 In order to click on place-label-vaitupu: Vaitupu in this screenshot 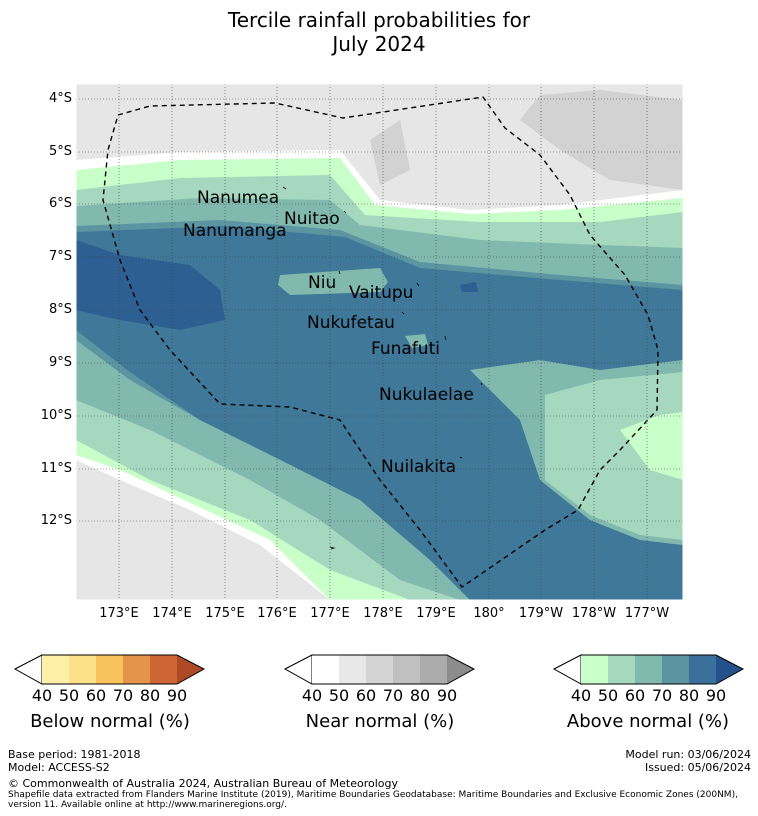, I will do `click(381, 293)`.